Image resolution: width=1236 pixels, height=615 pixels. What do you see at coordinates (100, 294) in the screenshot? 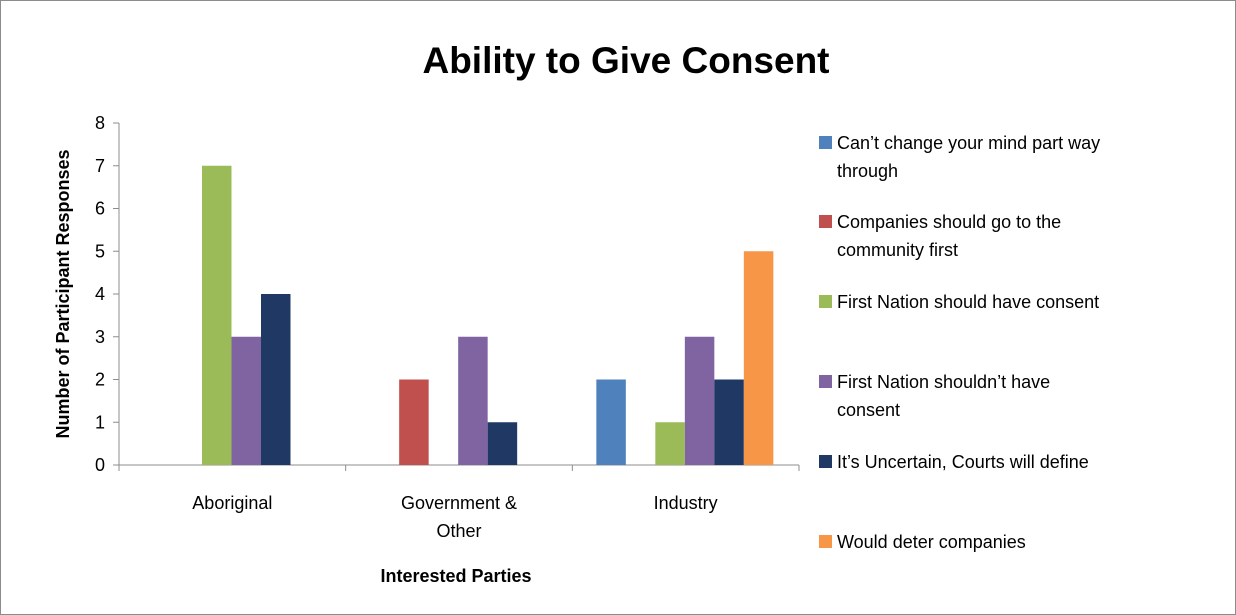
I see `y-tick-label: 4` at bounding box center [100, 294].